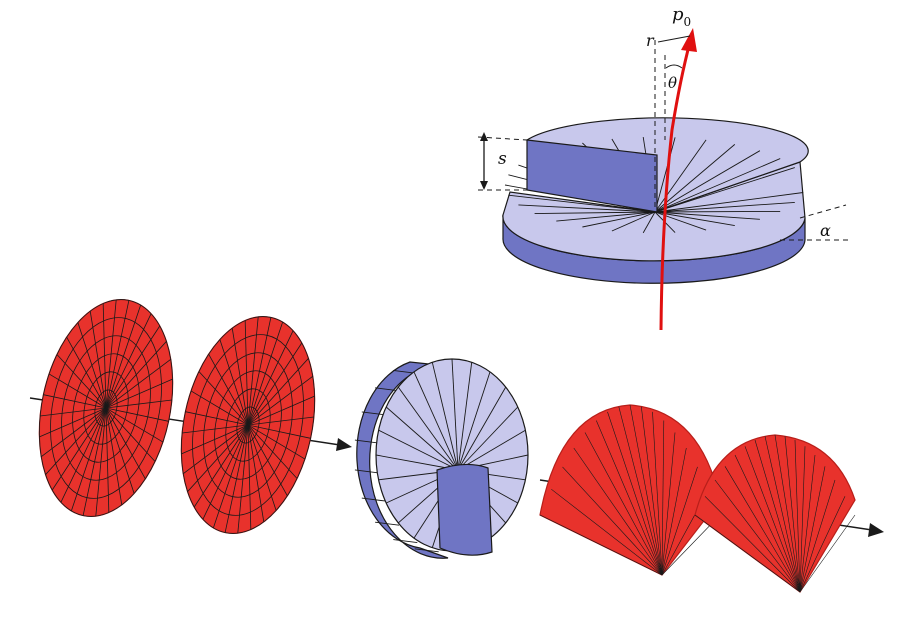 Image resolution: width=914 pixels, height=620 pixels. What do you see at coordinates (464, 509) in the screenshot?
I see `side-plate-step` at bounding box center [464, 509].